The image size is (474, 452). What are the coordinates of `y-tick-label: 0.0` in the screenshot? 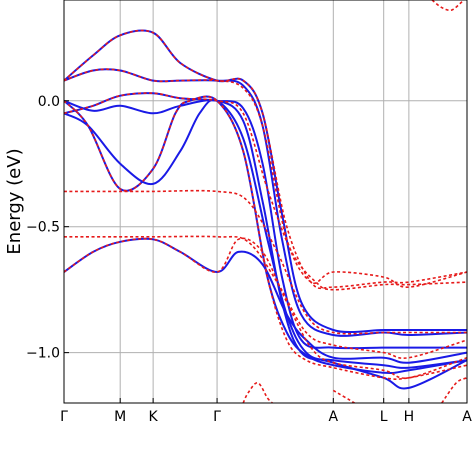 It's located at (49, 102).